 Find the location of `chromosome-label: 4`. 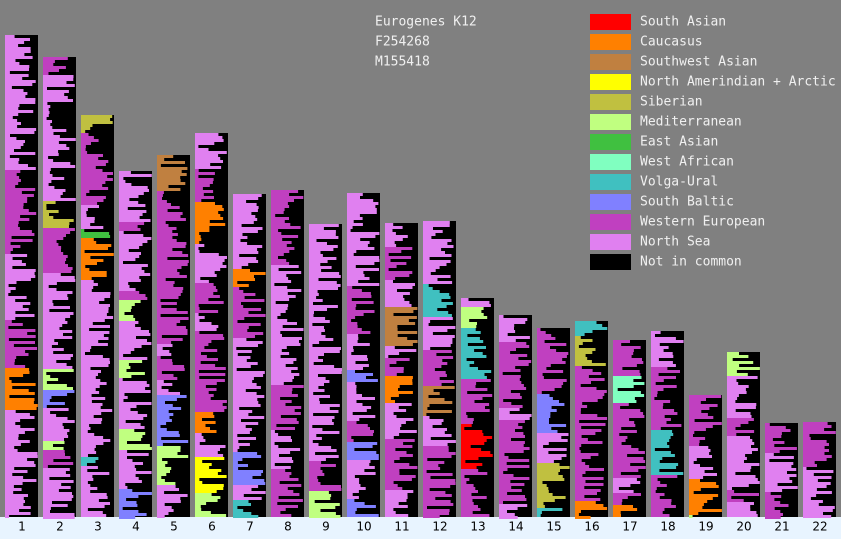

chromosome-label: 4 is located at coordinates (136, 527).